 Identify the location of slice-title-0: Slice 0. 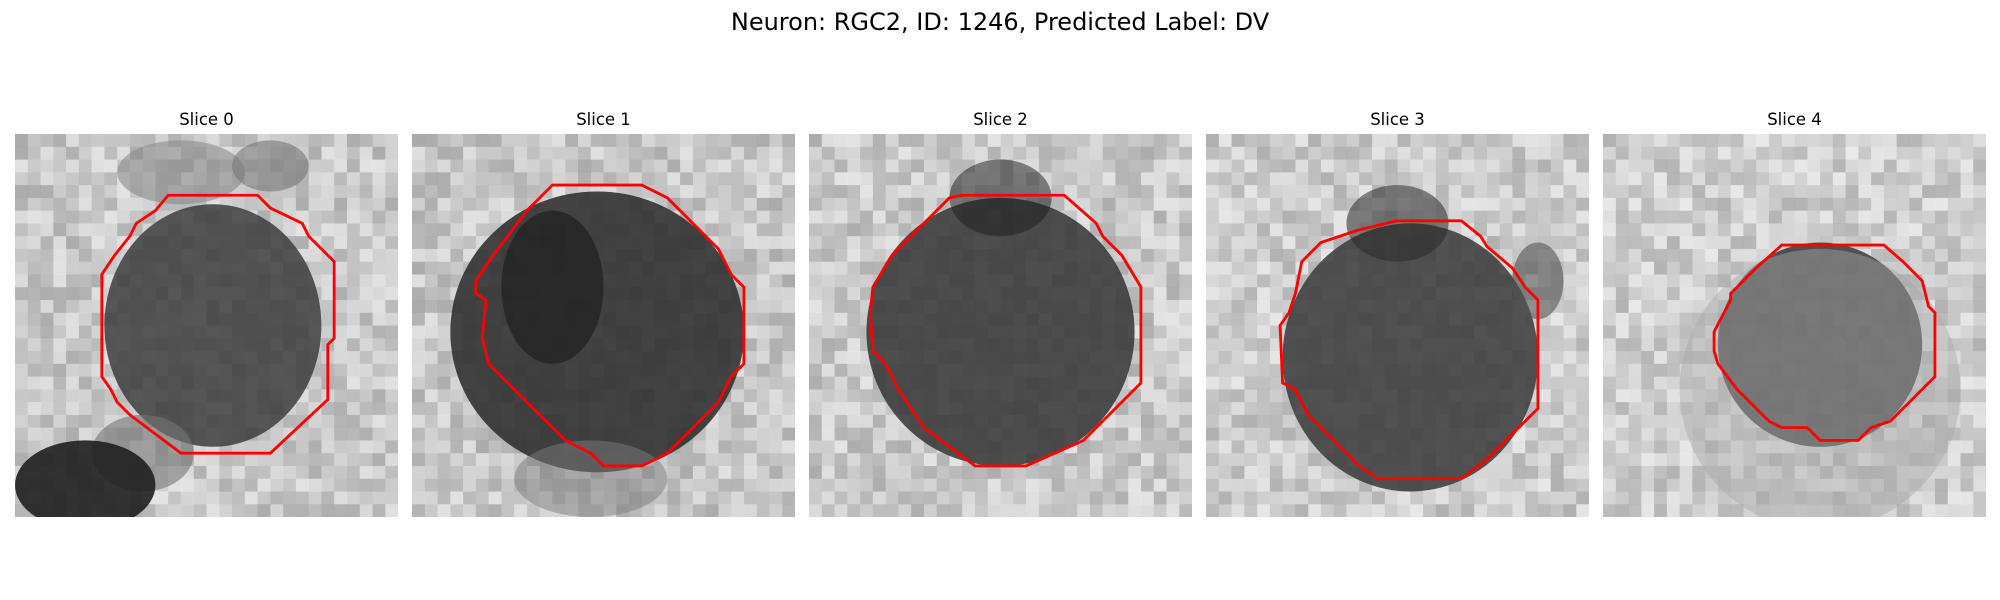
(206, 119).